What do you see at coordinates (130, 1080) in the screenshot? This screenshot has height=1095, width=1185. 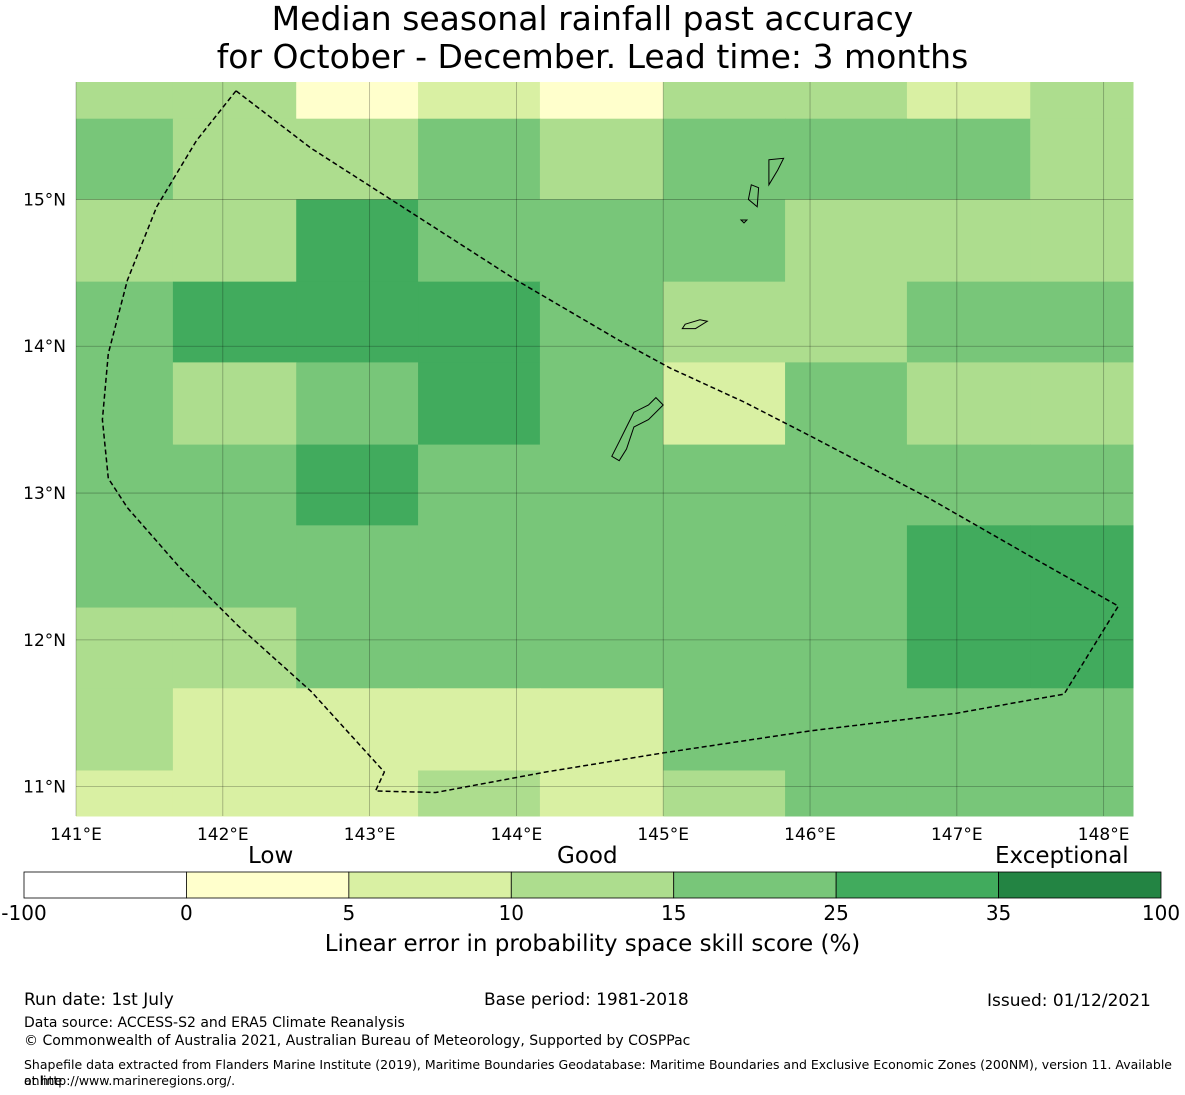 I see `shapefile-credit-line-2: at http://www.marineregions.org/.` at bounding box center [130, 1080].